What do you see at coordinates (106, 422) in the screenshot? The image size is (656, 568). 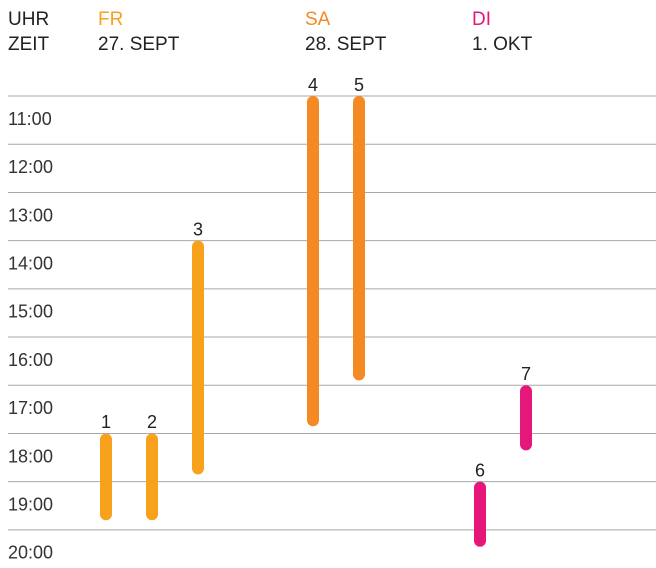 I see `event-label: 1` at bounding box center [106, 422].